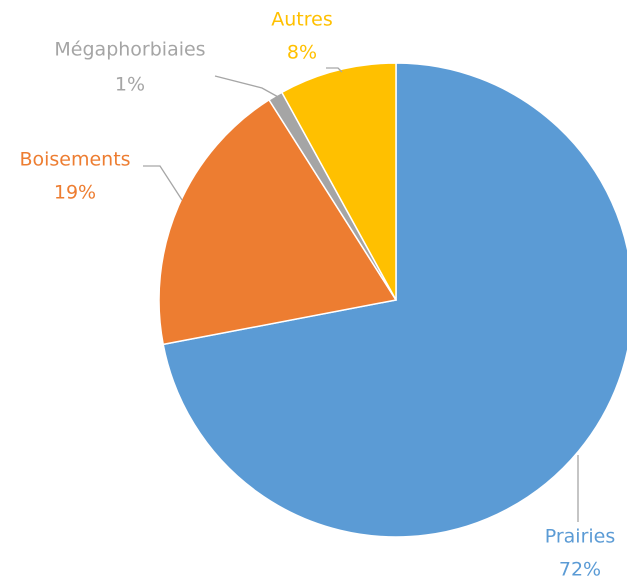 The height and width of the screenshot is (583, 627). I want to click on category-label: Autres, so click(301, 20).